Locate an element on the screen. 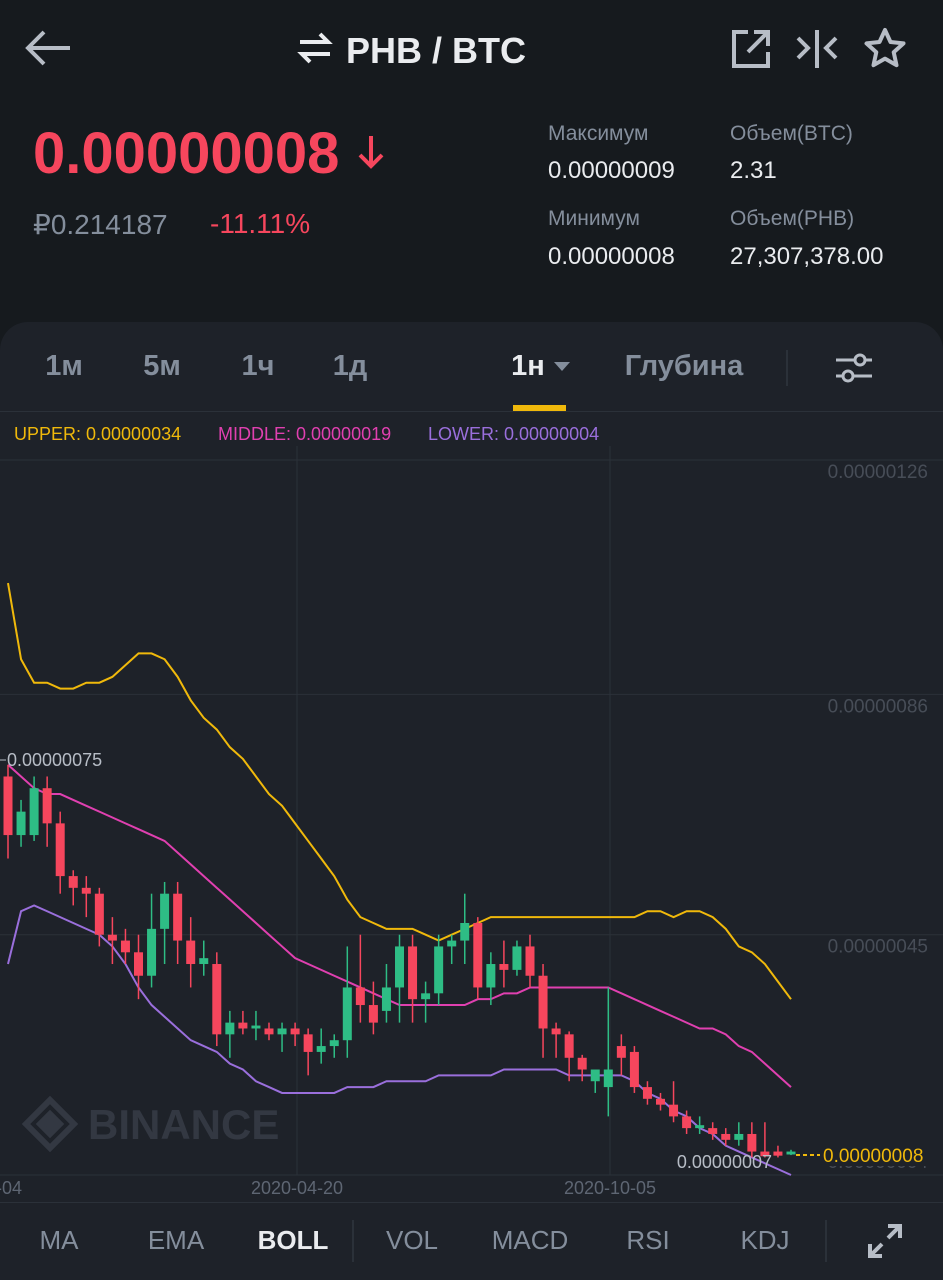 This screenshot has width=943, height=1280. back-button is located at coordinates (48, 48).